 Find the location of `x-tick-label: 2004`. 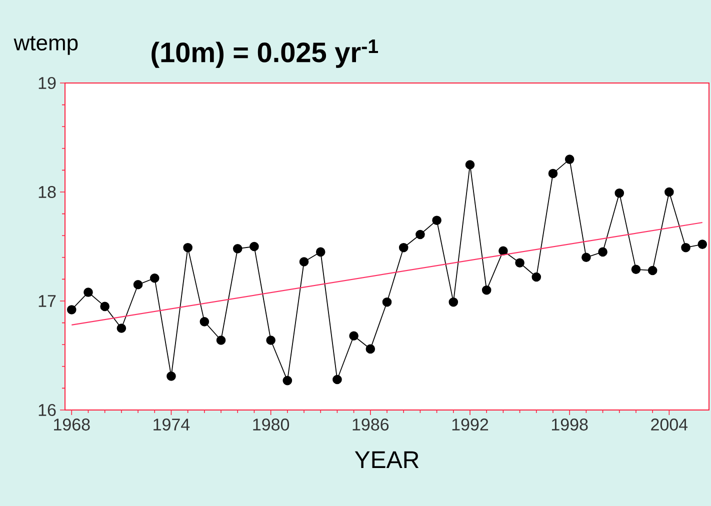

x-tick-label: 2004 is located at coordinates (669, 424).